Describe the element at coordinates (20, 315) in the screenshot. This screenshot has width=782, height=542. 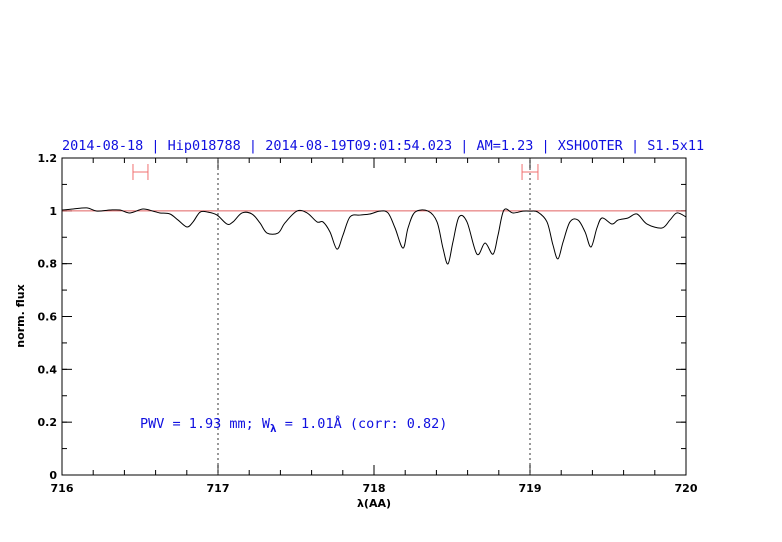
I see `y-axis-label: norm. flux` at that location.